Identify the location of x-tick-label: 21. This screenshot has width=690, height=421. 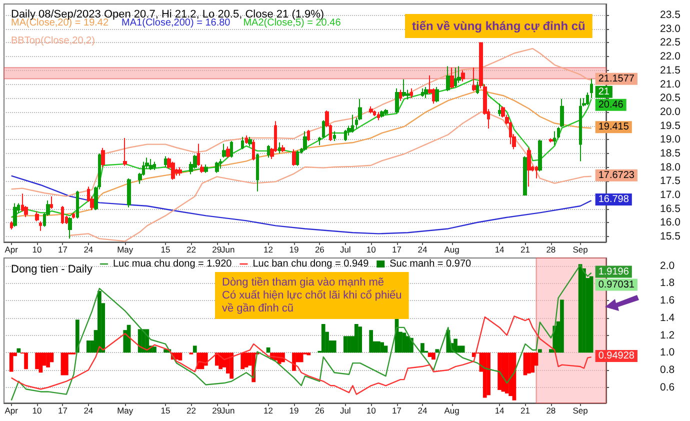
(525, 411).